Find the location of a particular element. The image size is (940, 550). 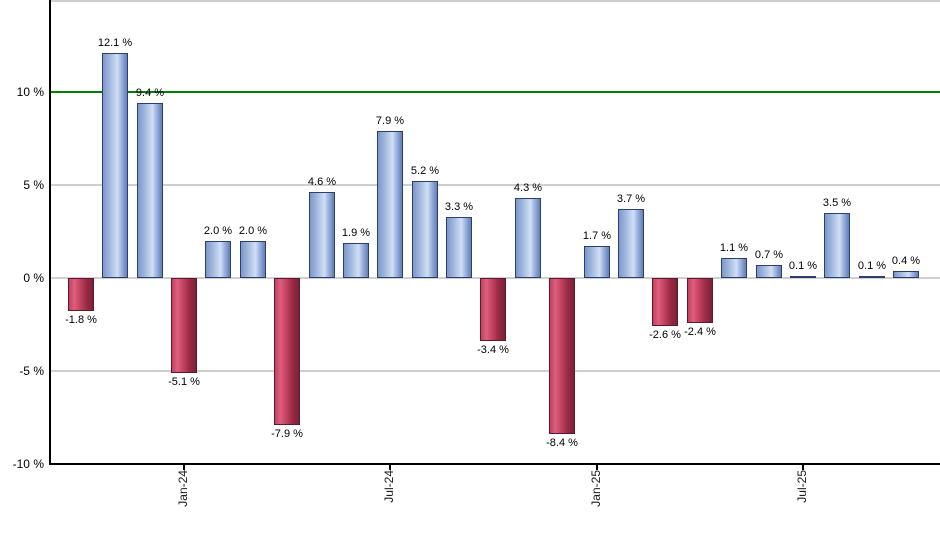

bar-value-label: 5.2 % is located at coordinates (425, 171).